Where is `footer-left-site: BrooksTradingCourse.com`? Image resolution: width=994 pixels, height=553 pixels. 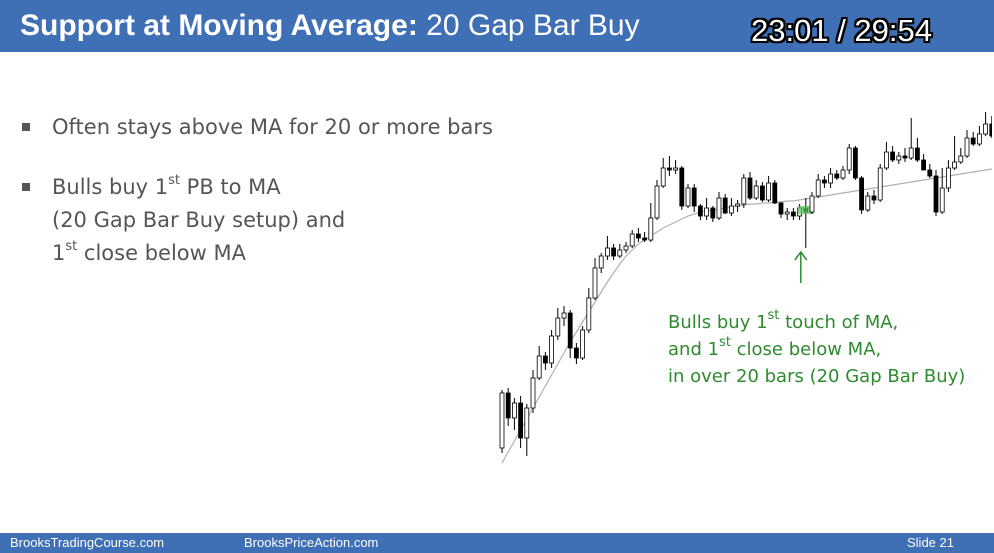 footer-left-site: BrooksTradingCourse.com is located at coordinates (87, 542).